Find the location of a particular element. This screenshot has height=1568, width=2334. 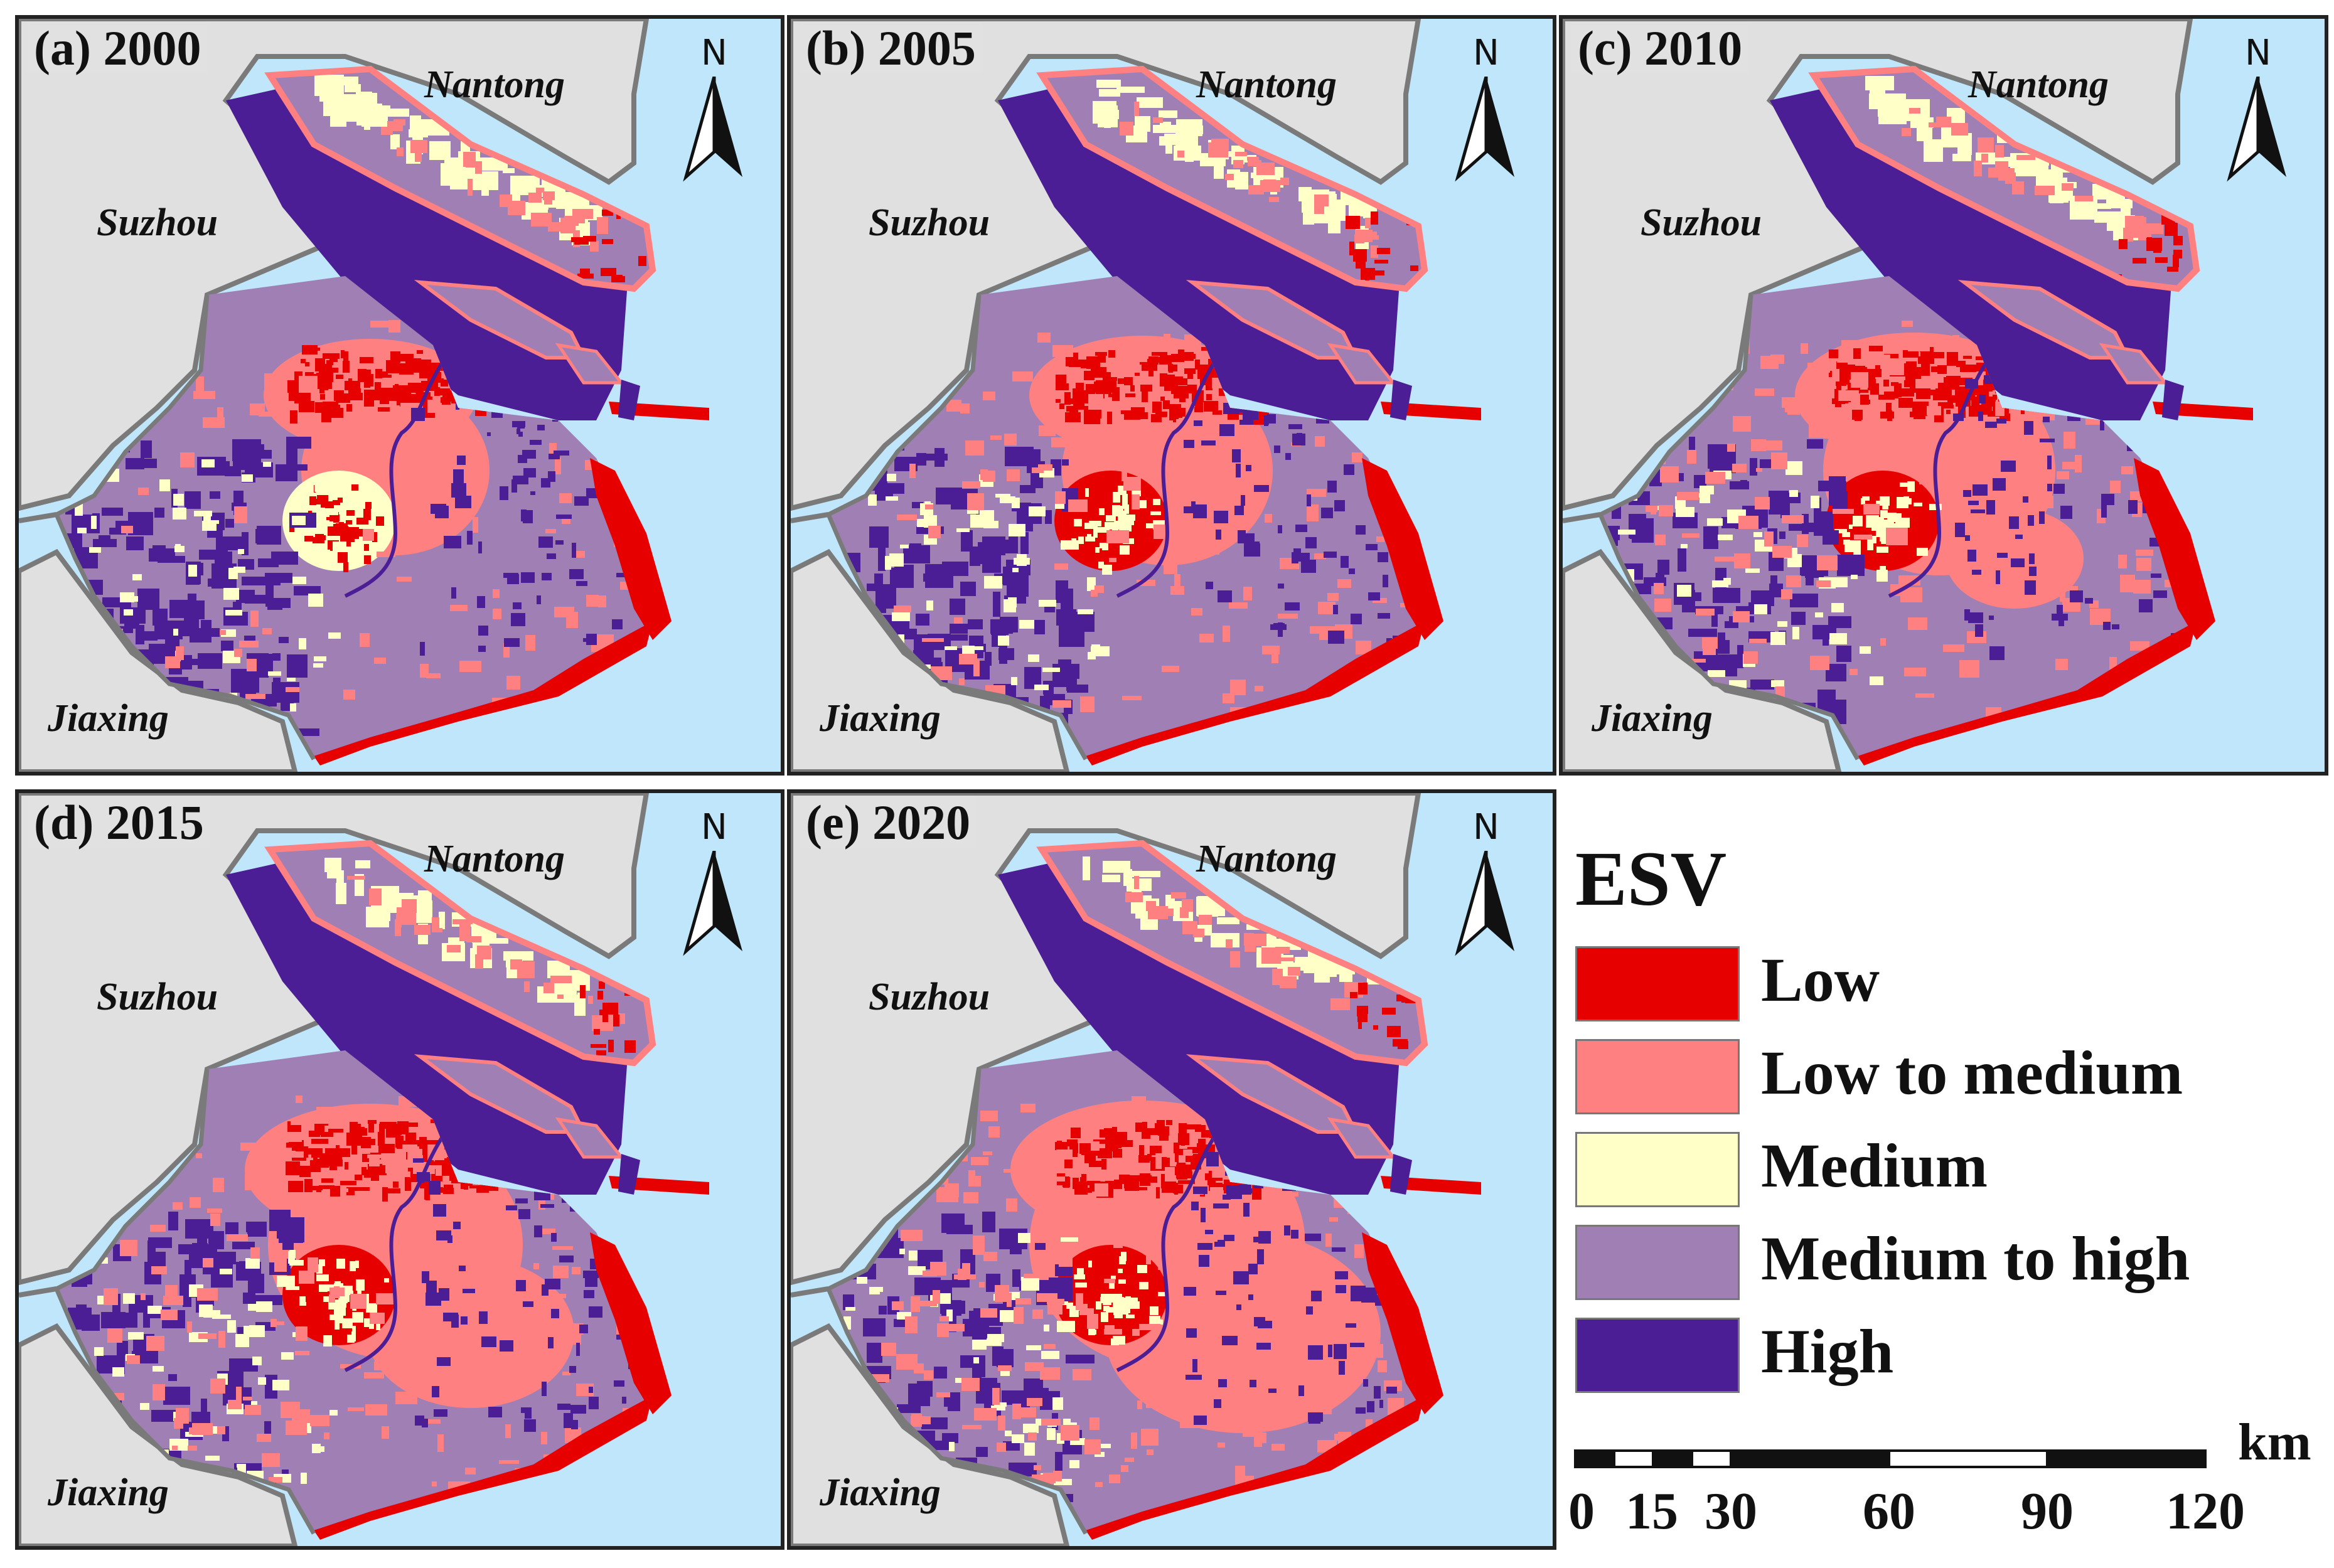

legend-label-low: Low is located at coordinates (1820, 980).